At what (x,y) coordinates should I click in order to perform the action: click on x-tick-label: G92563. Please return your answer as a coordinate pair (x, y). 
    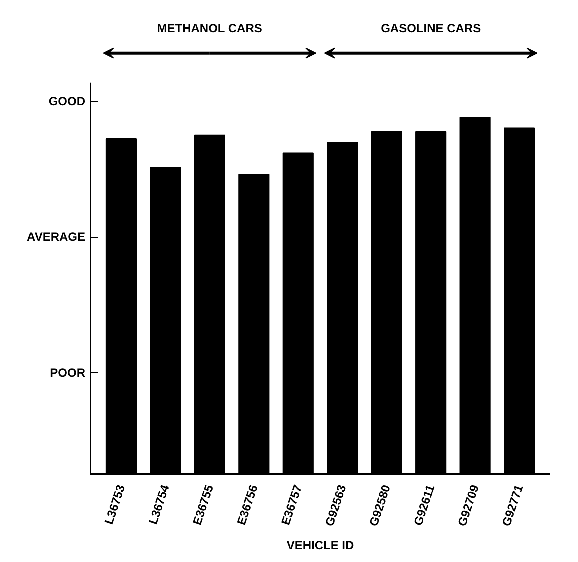
    Looking at the image, I should click on (336, 505).